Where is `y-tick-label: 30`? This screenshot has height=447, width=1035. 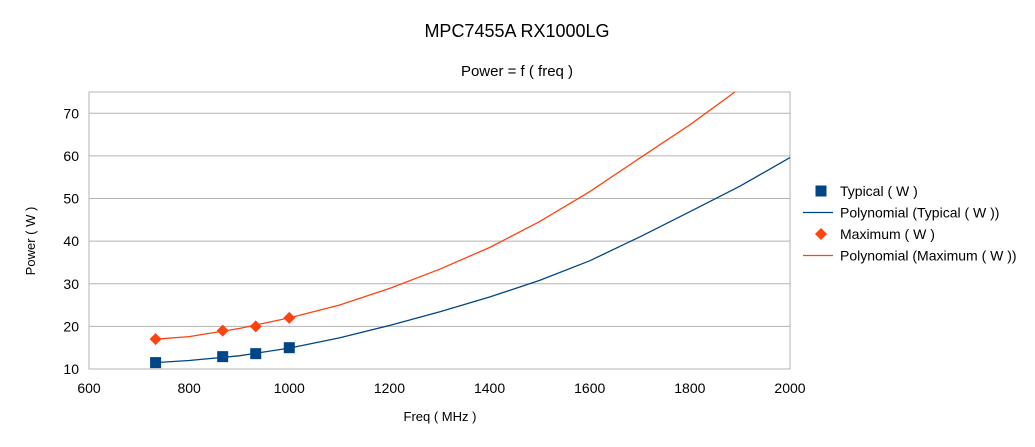 y-tick-label: 30 is located at coordinates (71, 284).